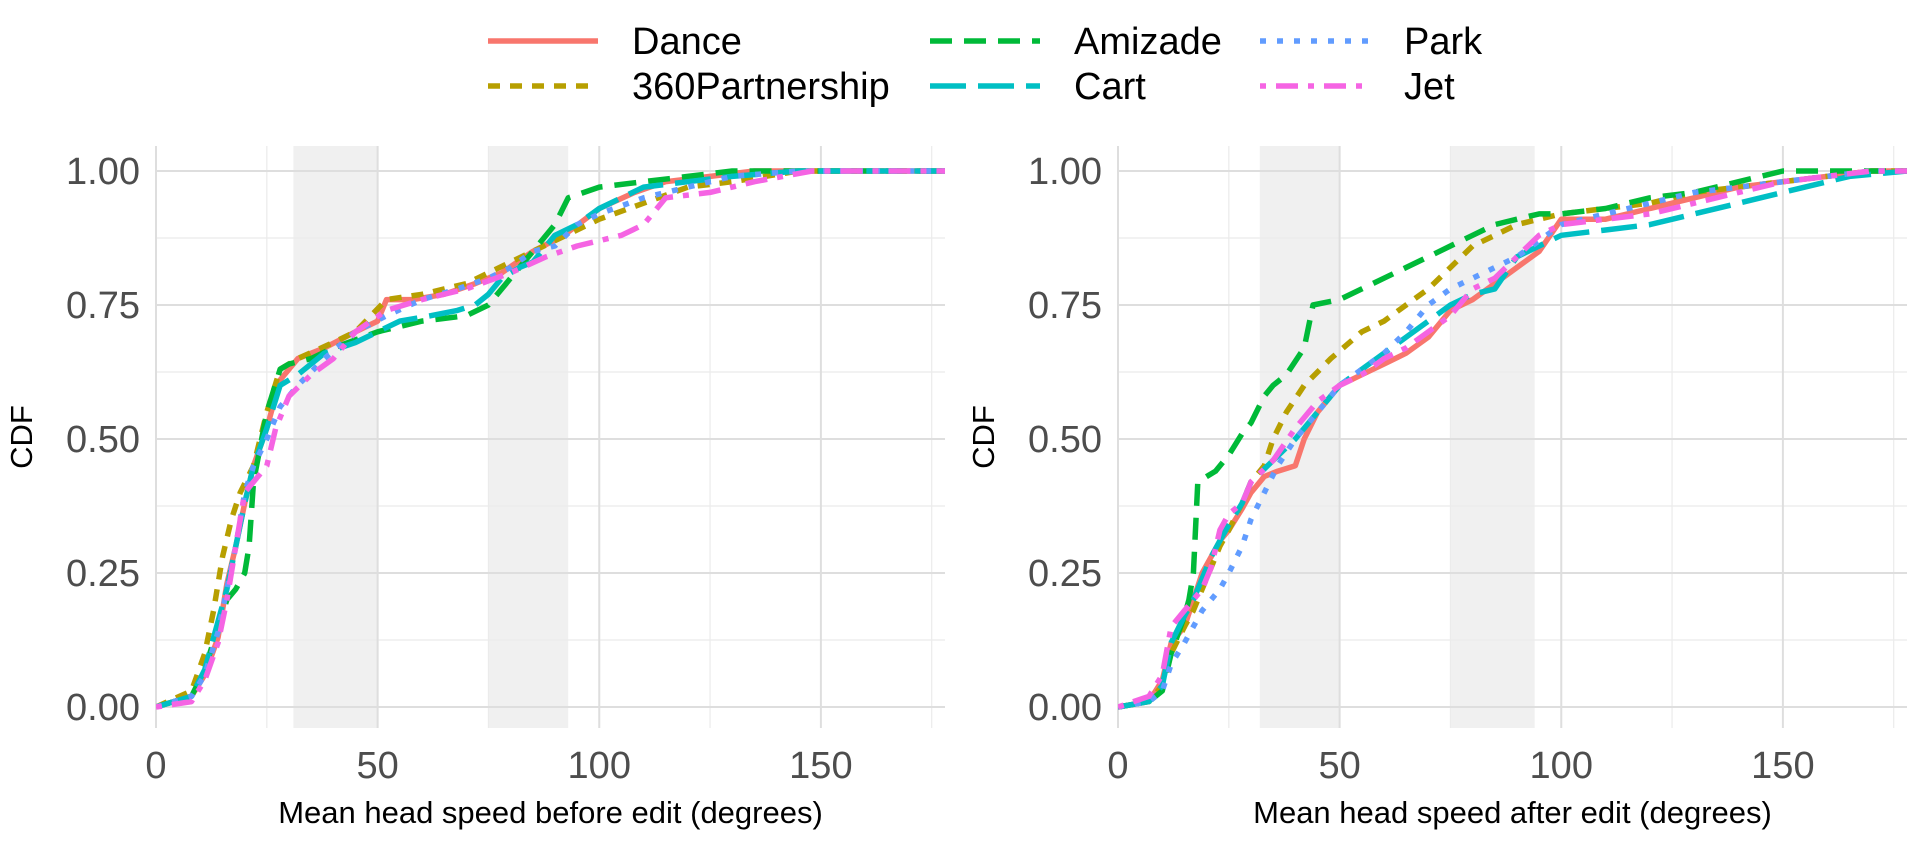 Image resolution: width=1925 pixels, height=847 pixels. I want to click on legend-label-park: Park, so click(1443, 42).